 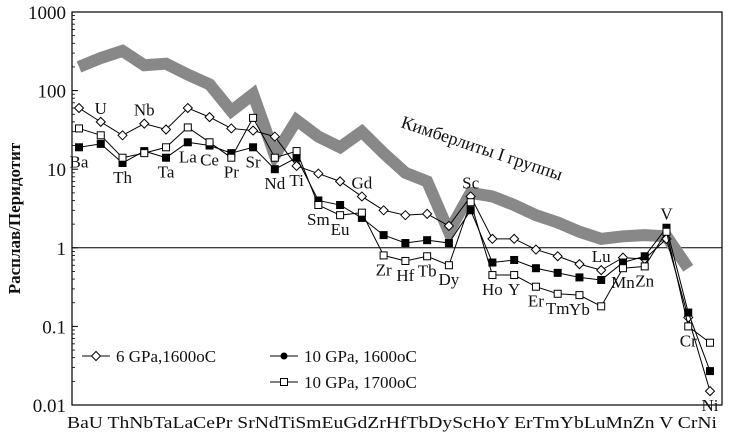 What do you see at coordinates (166, 356) in the screenshot?
I see `legend-label: 6 GPa,1600oC` at bounding box center [166, 356].